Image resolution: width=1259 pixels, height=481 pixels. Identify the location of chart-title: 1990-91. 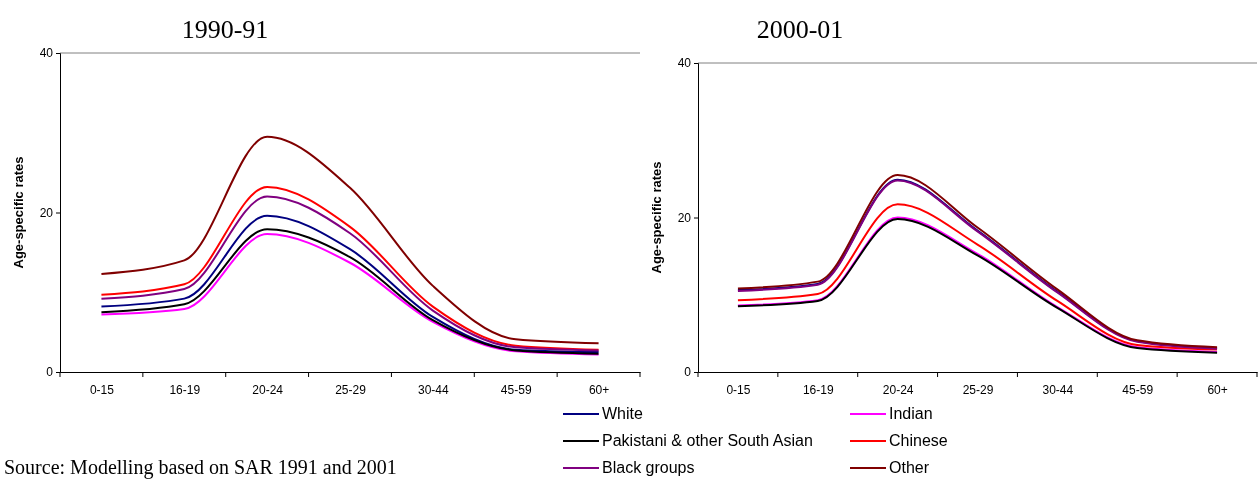
(225, 29).